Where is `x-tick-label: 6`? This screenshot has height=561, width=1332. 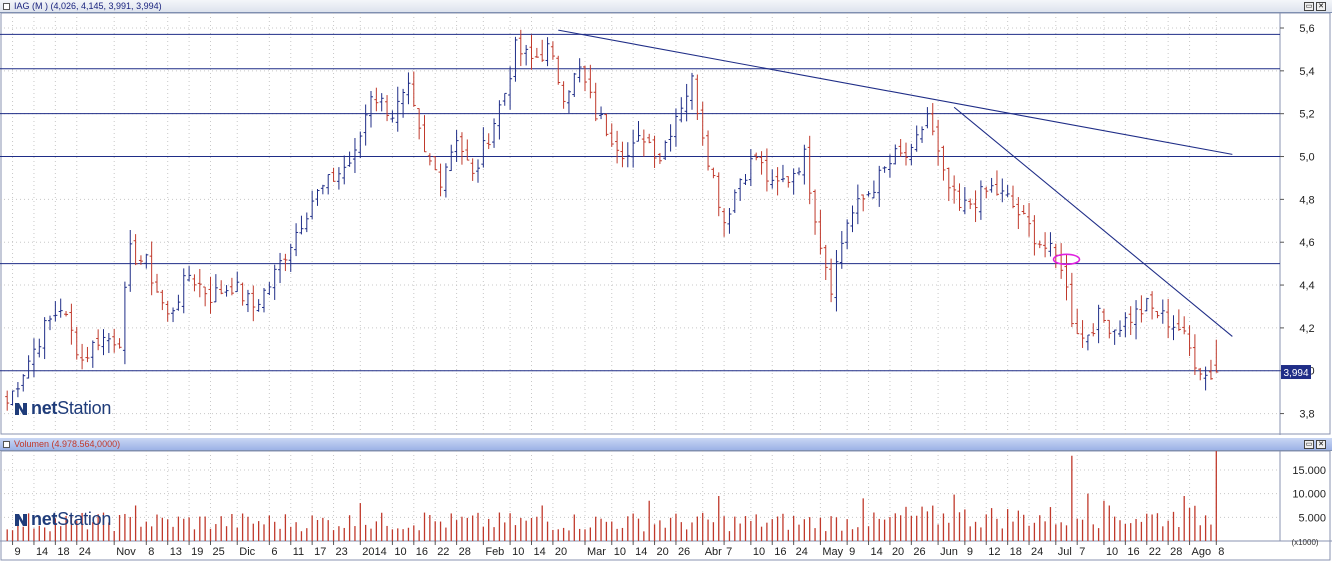
x-tick-label: 6 is located at coordinates (274, 552).